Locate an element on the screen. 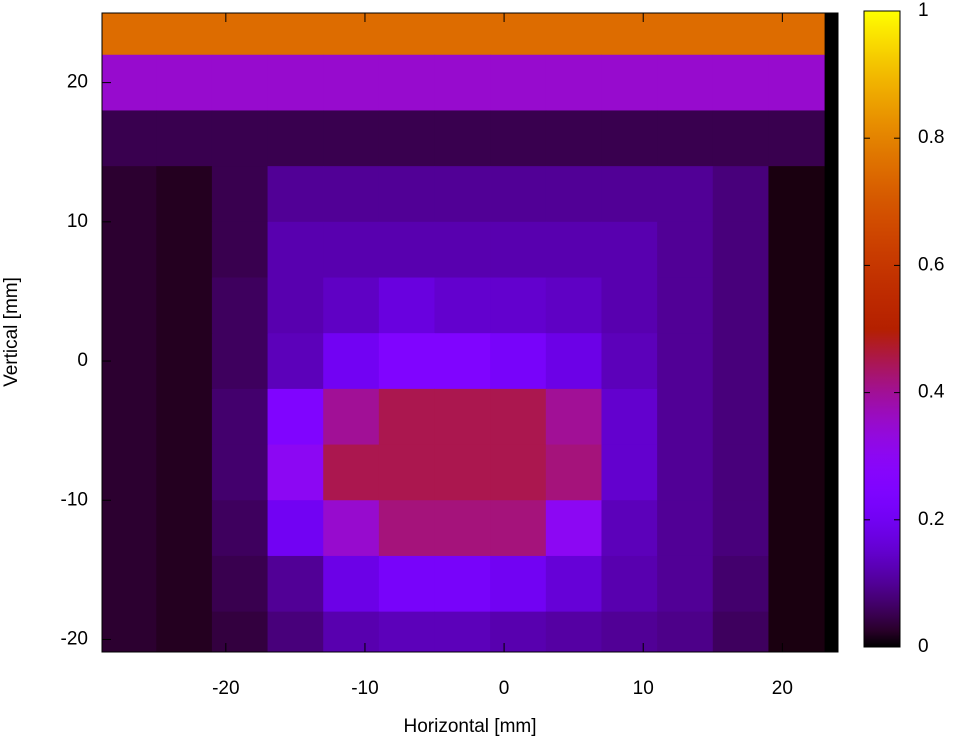 The width and height of the screenshot is (953, 741). colorbar-tick-label: 0.2 is located at coordinates (931, 519).